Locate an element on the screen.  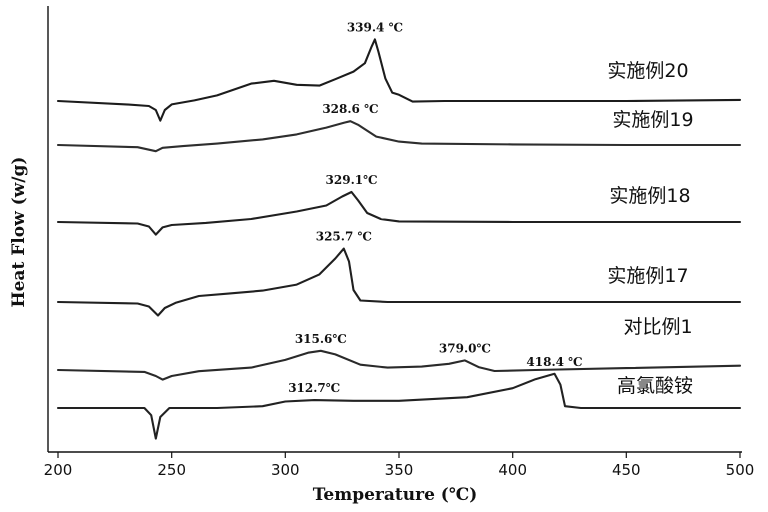
series-labels-layer: 实施例20 实施例19 实施例18 实施例17 对比例1 高氯酸铵 is located at coordinates (650, 228).